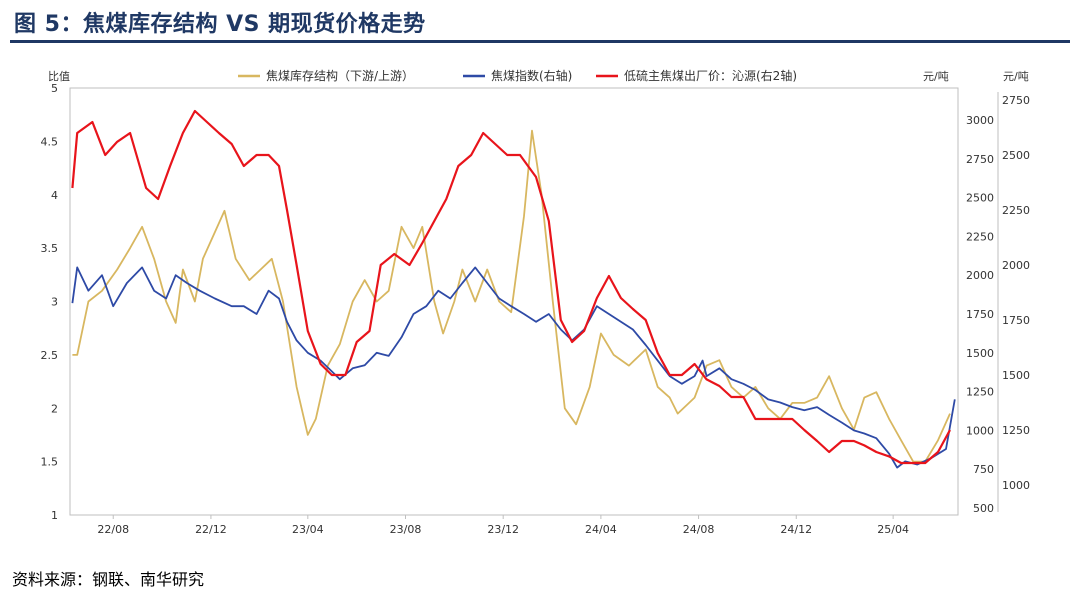 The image size is (1080, 596). What do you see at coordinates (980, 392) in the screenshot?
I see `right-axis-tick: 1250` at bounding box center [980, 392].